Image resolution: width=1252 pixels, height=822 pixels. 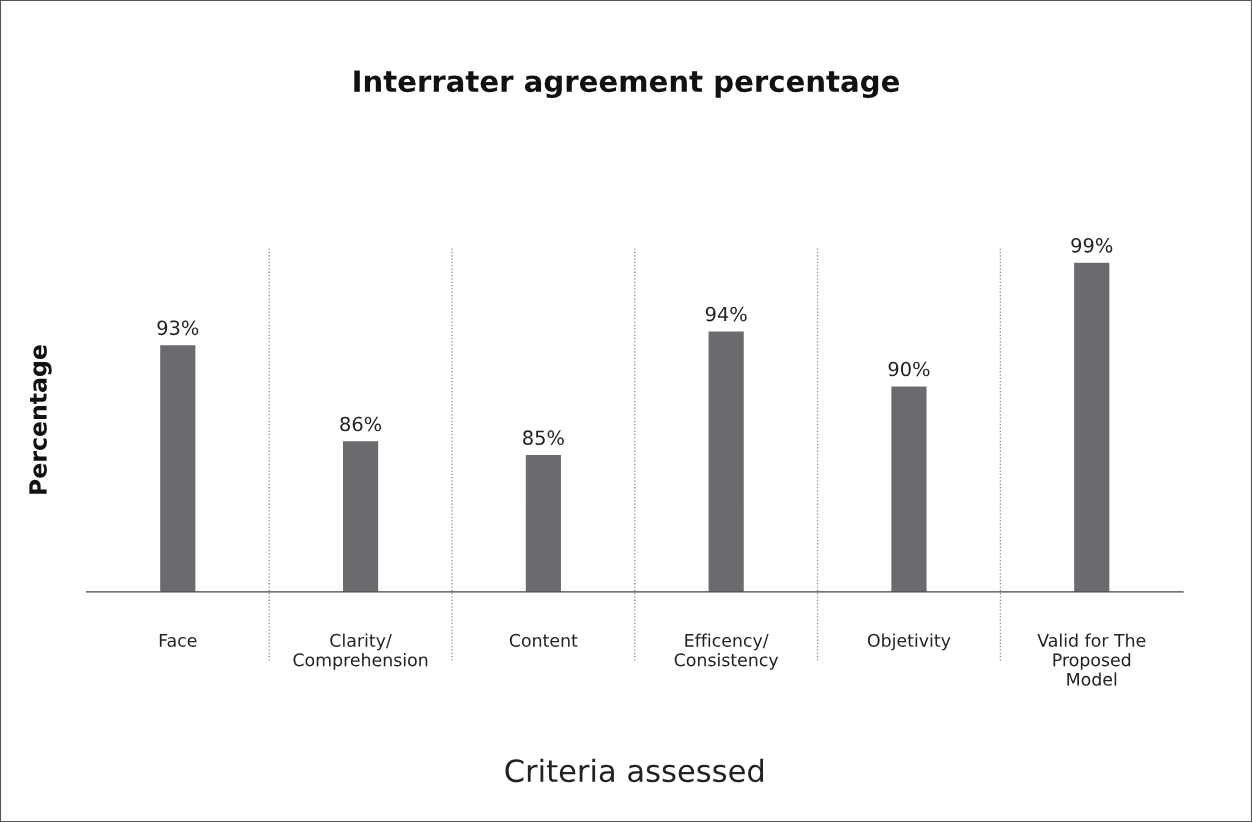 What do you see at coordinates (360, 651) in the screenshot?
I see `x-tick-label: Clarity/ Comprehension` at bounding box center [360, 651].